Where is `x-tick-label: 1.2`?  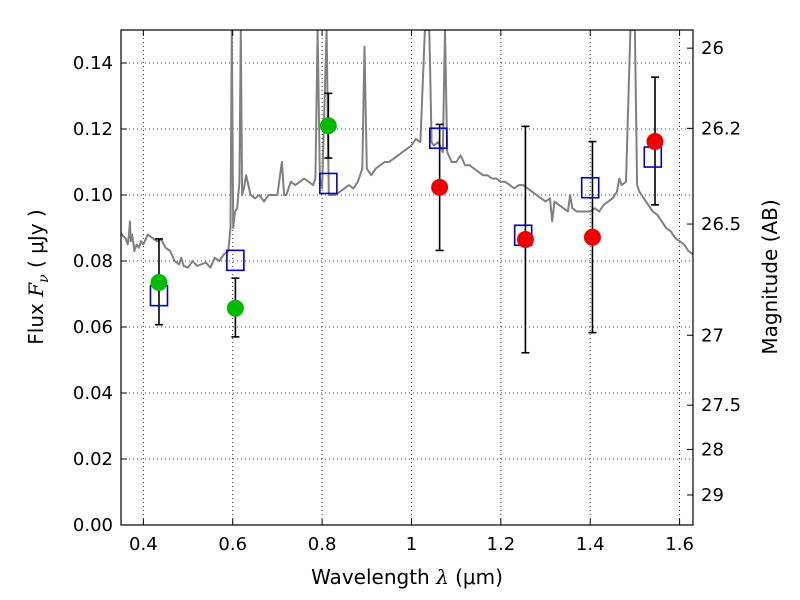 x-tick-label: 1.2 is located at coordinates (501, 544).